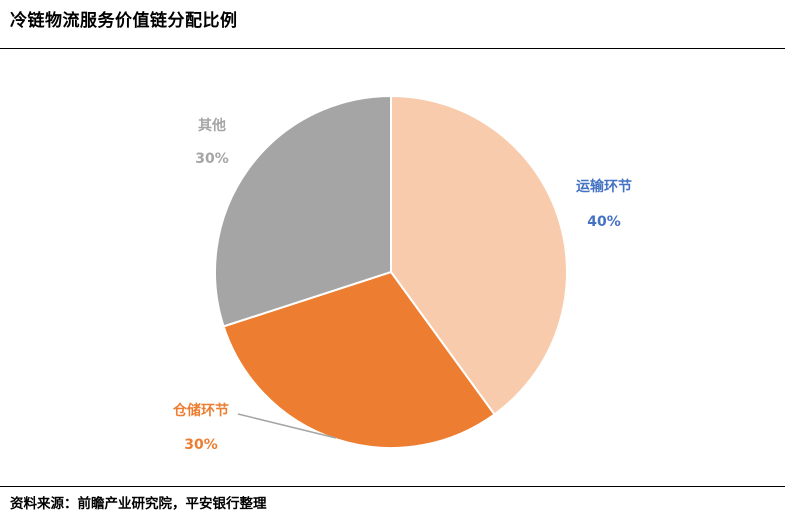 The width and height of the screenshot is (785, 518). I want to click on top-divider, so click(392, 48).